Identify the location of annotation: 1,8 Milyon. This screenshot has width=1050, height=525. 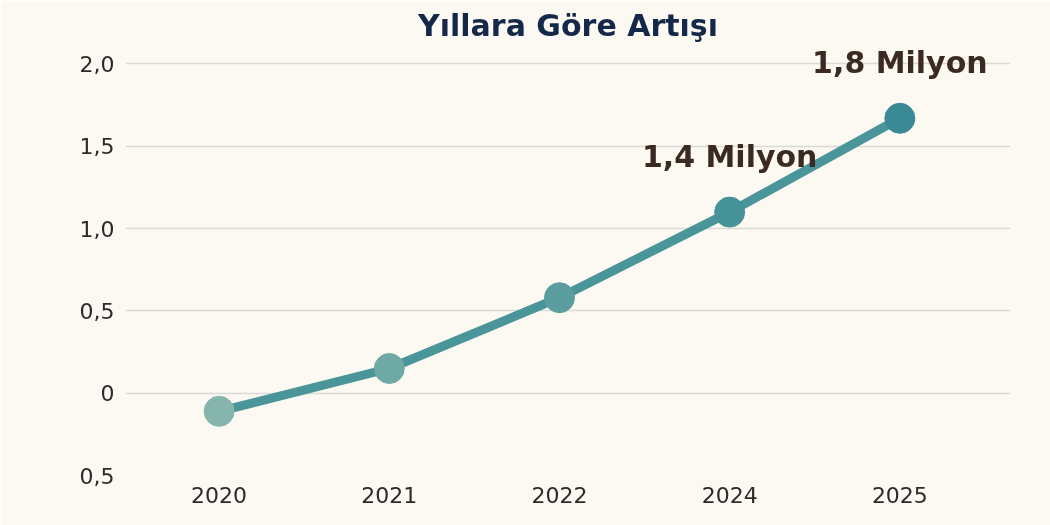
(900, 63).